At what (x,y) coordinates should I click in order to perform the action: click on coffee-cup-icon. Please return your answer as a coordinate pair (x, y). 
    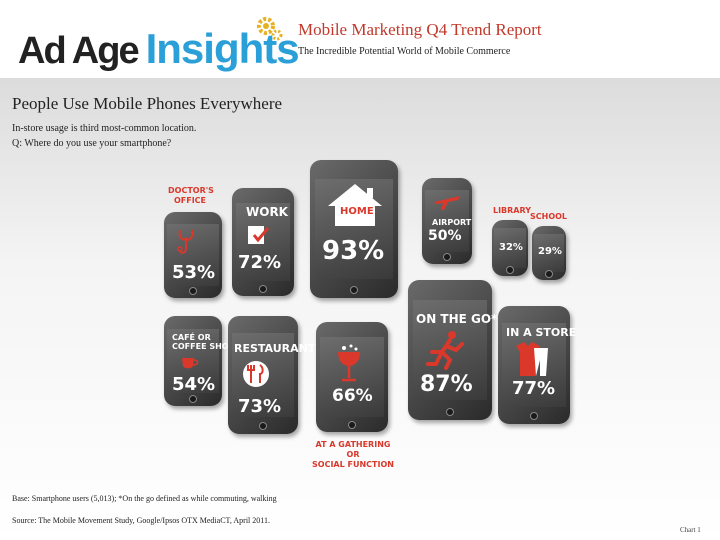
    Looking at the image, I should click on (190, 363).